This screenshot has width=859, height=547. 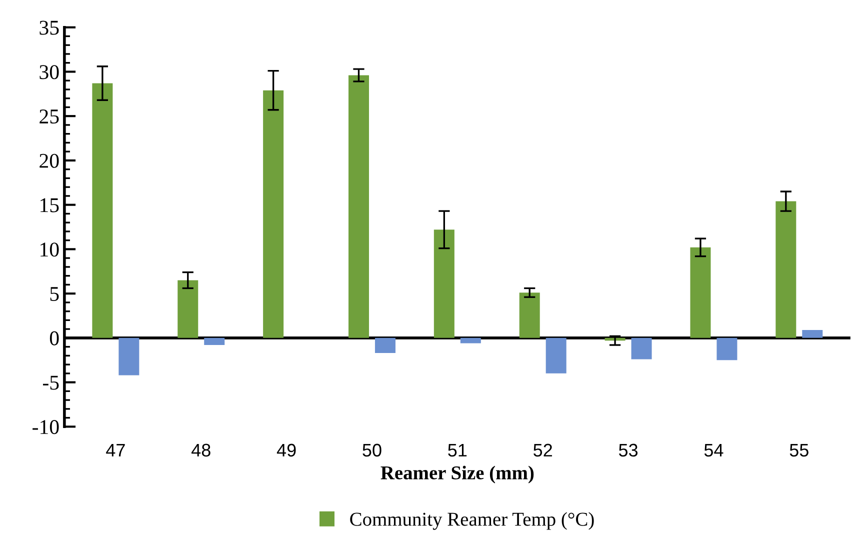 I want to click on x-tick-label: 53, so click(x=628, y=450).